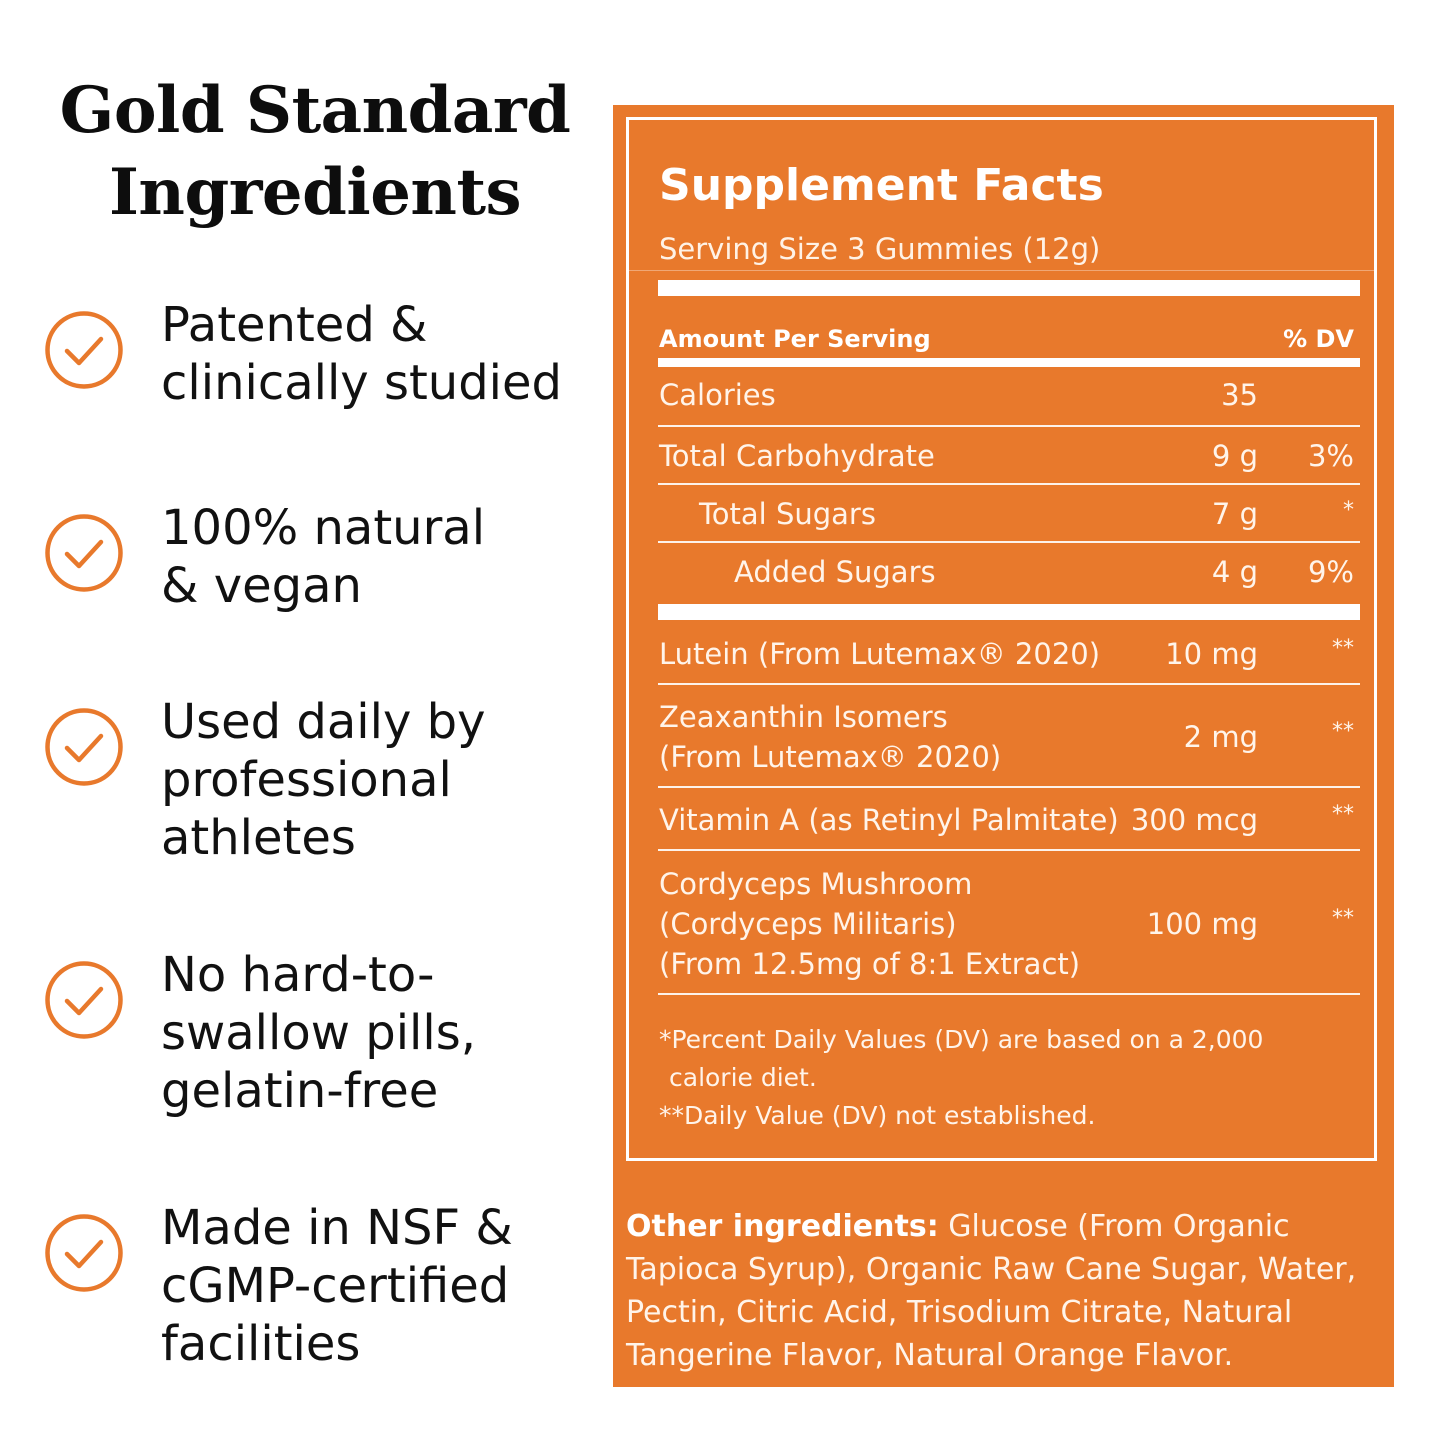 This screenshot has width=1445, height=1445. Describe the element at coordinates (362, 383) in the screenshot. I see `feature-line: clinically studied` at that location.